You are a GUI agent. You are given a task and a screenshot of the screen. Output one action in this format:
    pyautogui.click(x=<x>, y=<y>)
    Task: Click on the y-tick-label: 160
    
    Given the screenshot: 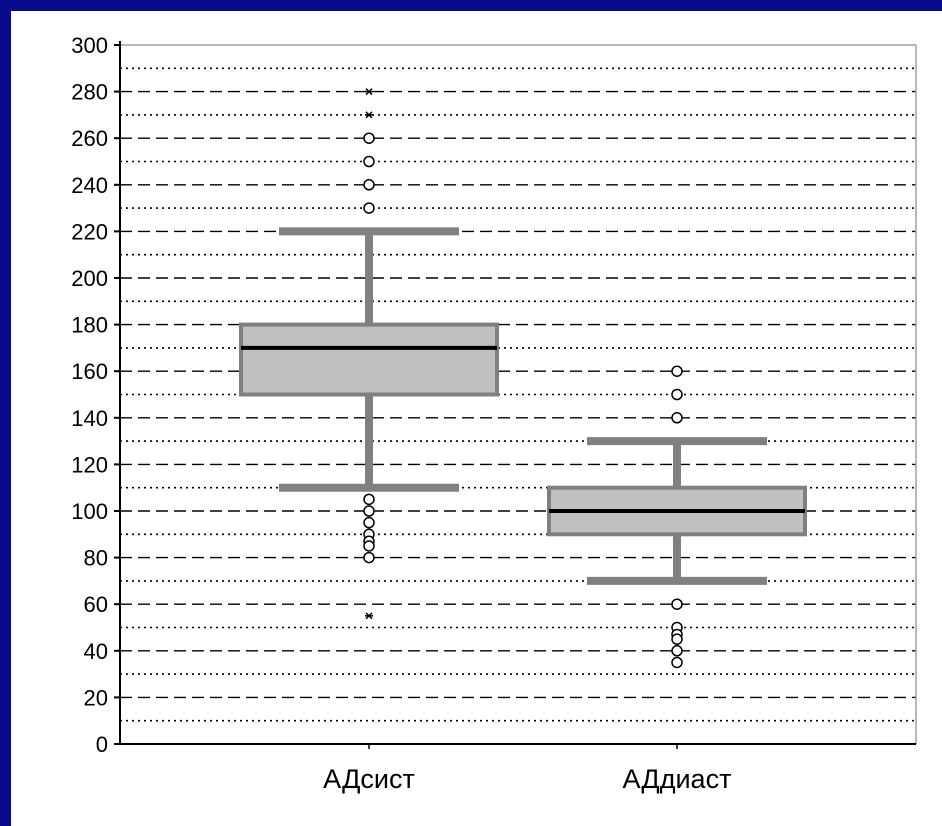 What is the action you would take?
    pyautogui.click(x=89, y=371)
    